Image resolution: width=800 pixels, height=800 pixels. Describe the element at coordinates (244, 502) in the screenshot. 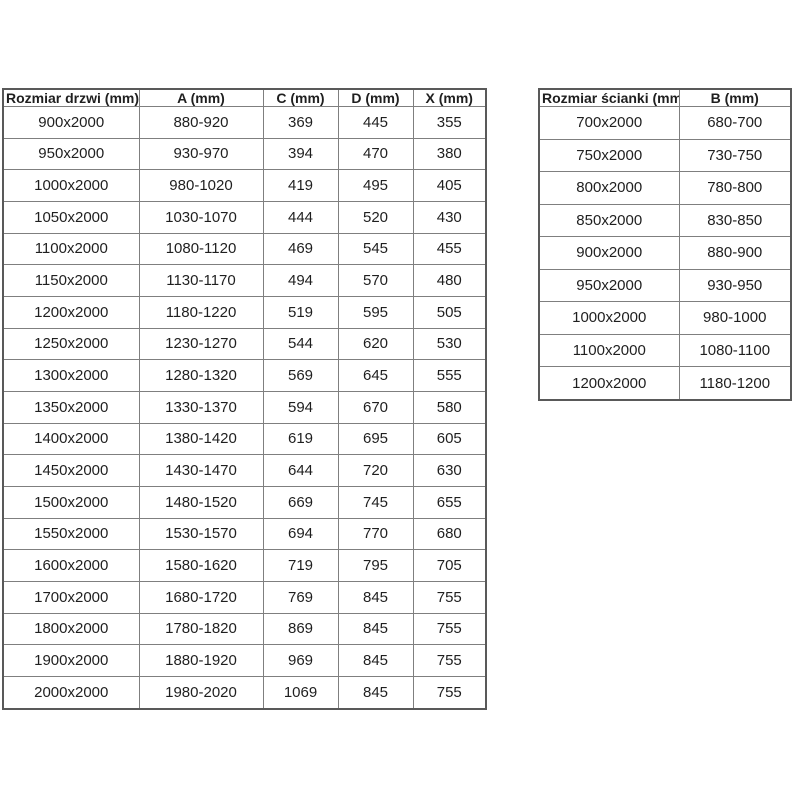

I see `table-row: 1500x2000 1480-1520 669 745 655` at that location.